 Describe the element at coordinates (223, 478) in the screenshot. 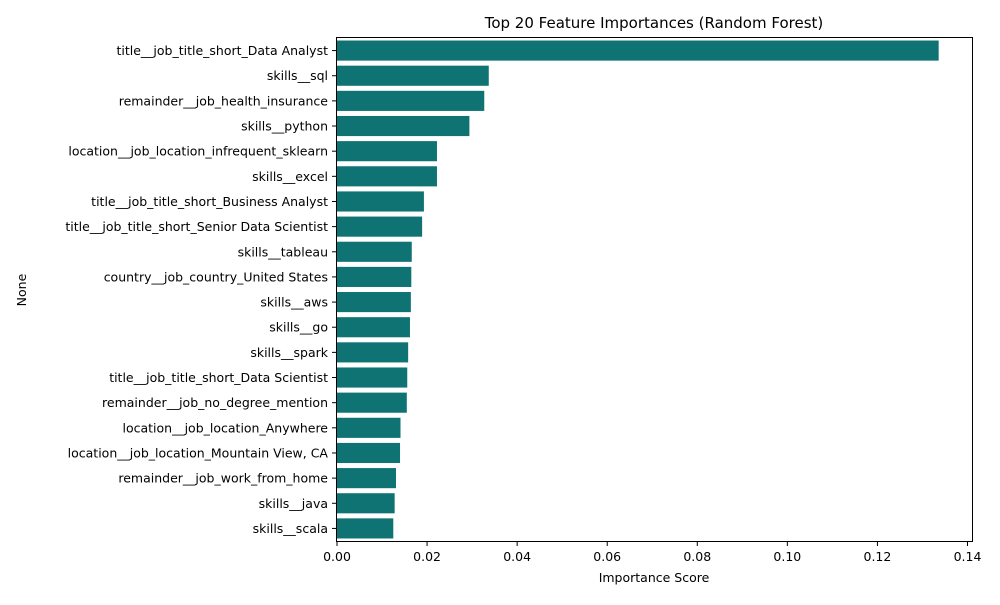

I see `y-tick-label: remainder__job_work_from_home` at that location.